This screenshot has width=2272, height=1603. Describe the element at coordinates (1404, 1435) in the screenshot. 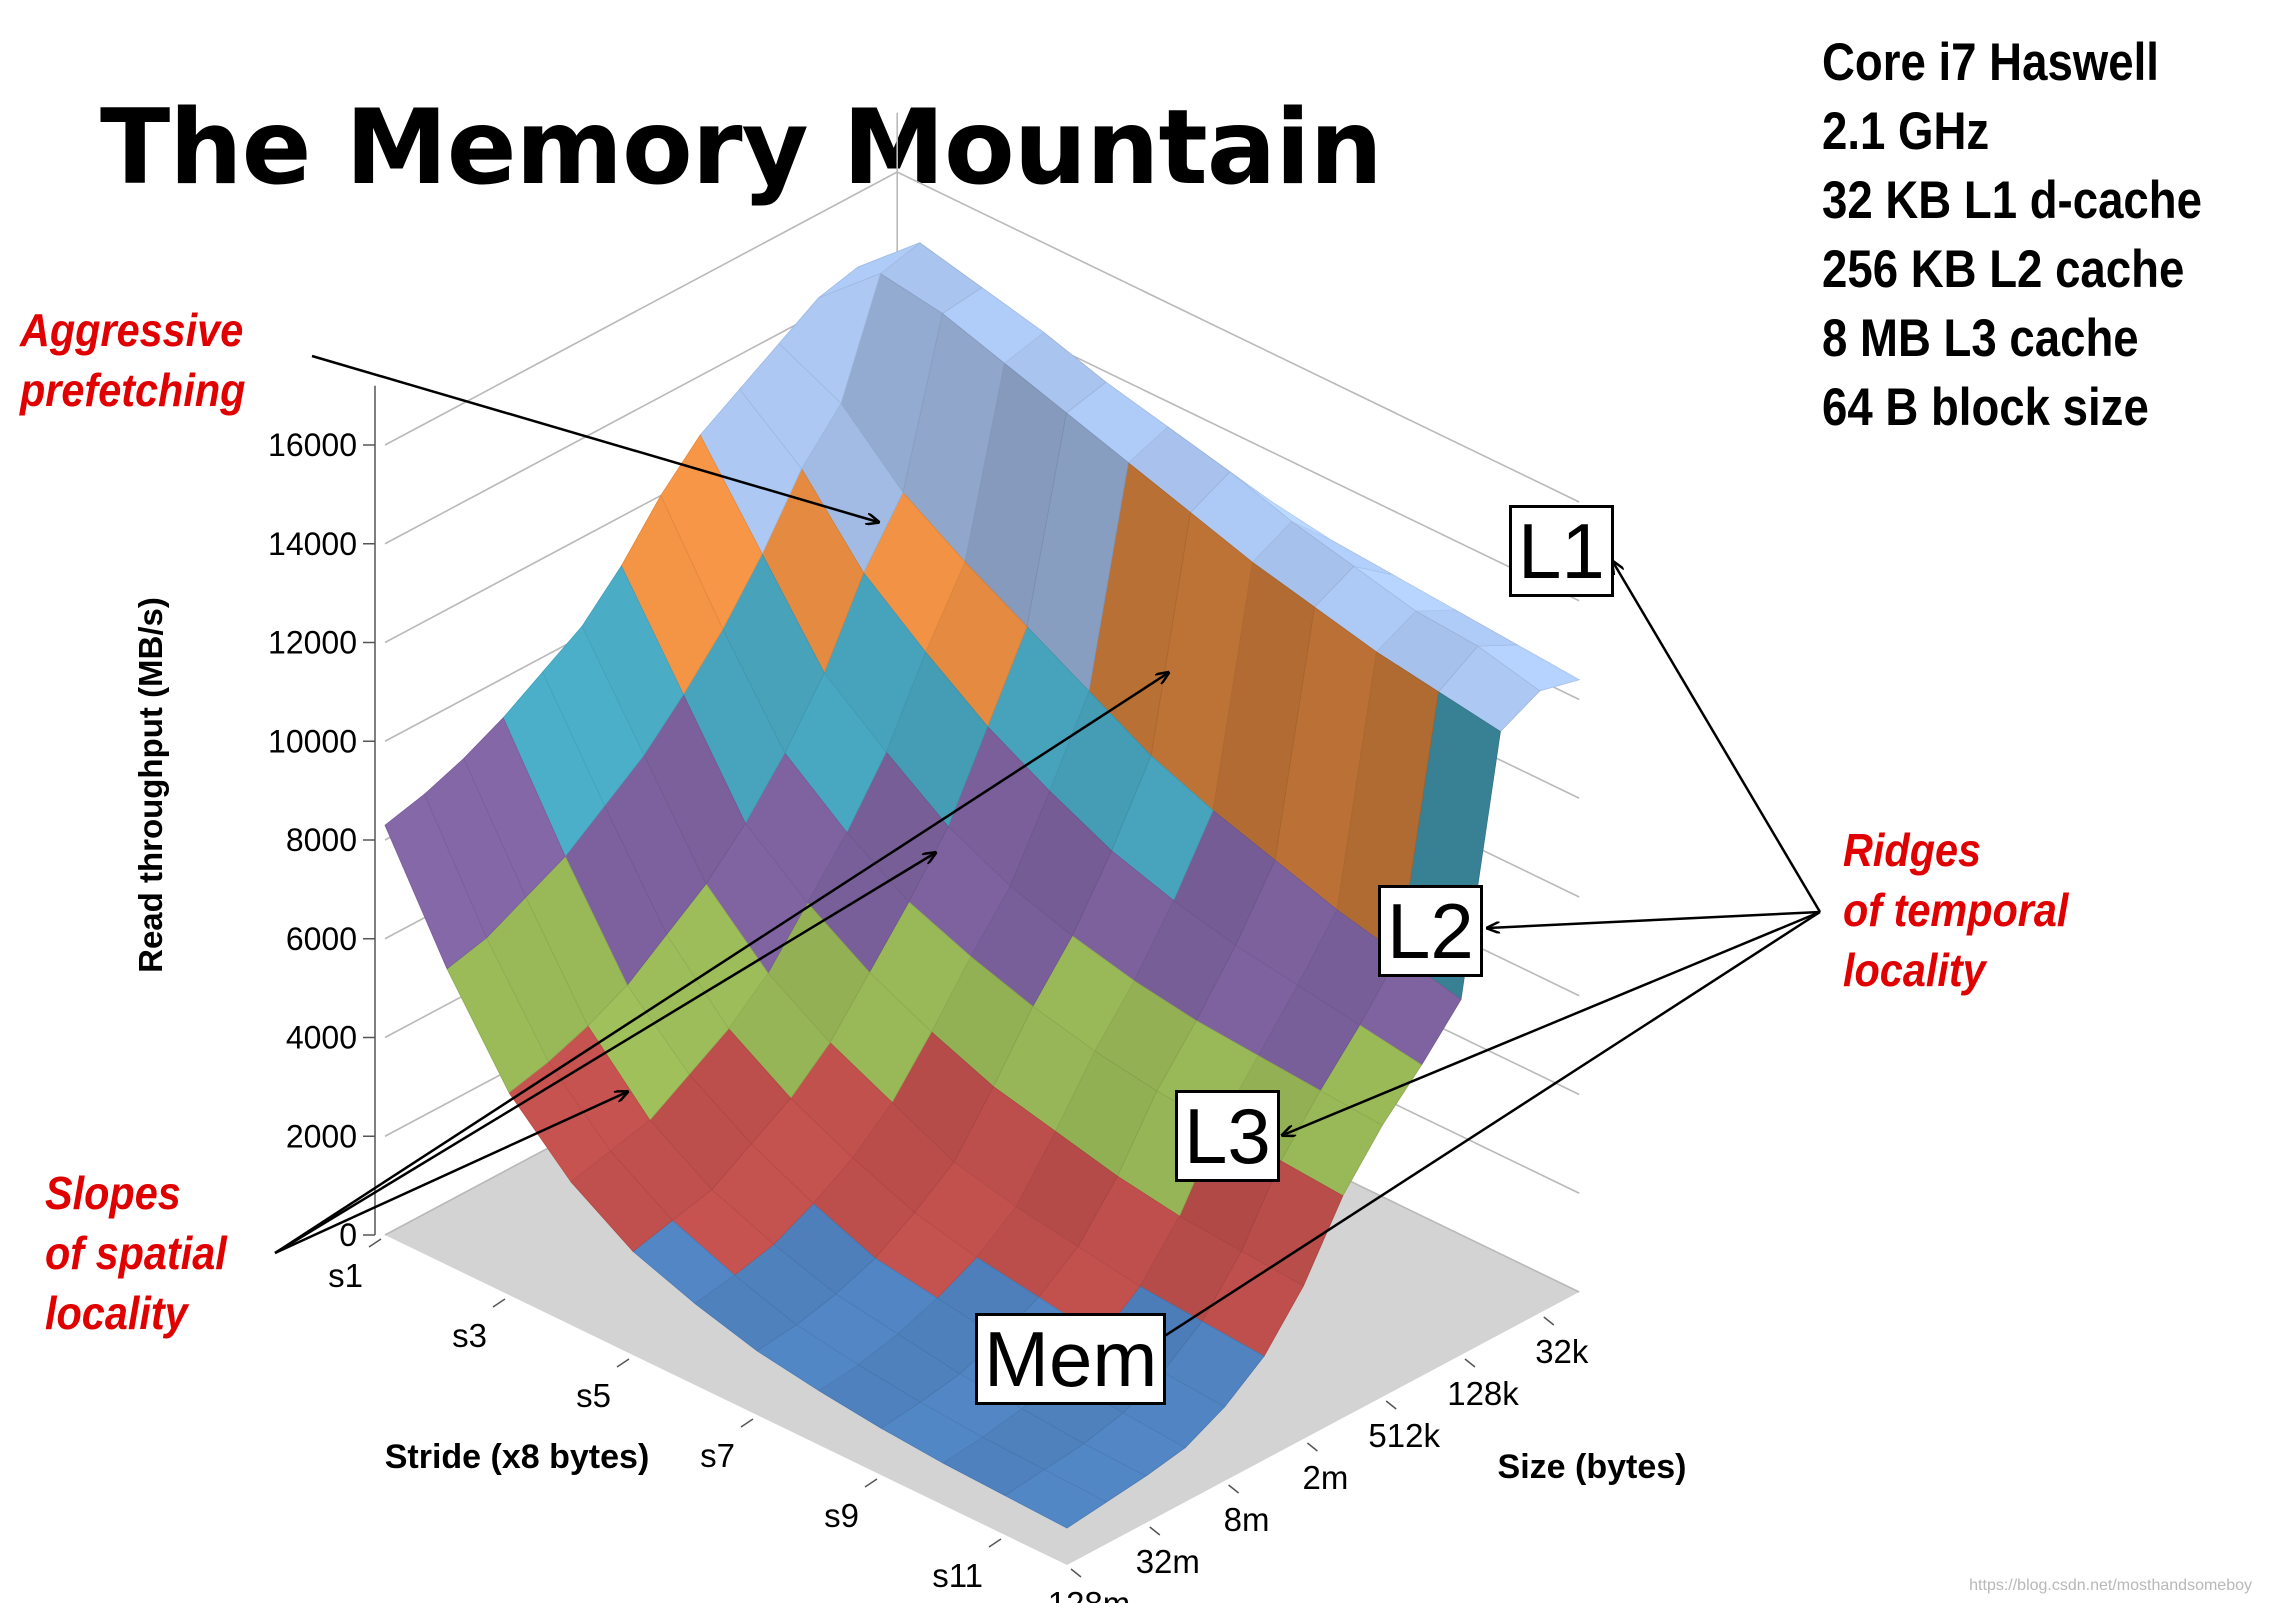

I see `size-tick-label: 512k` at that location.